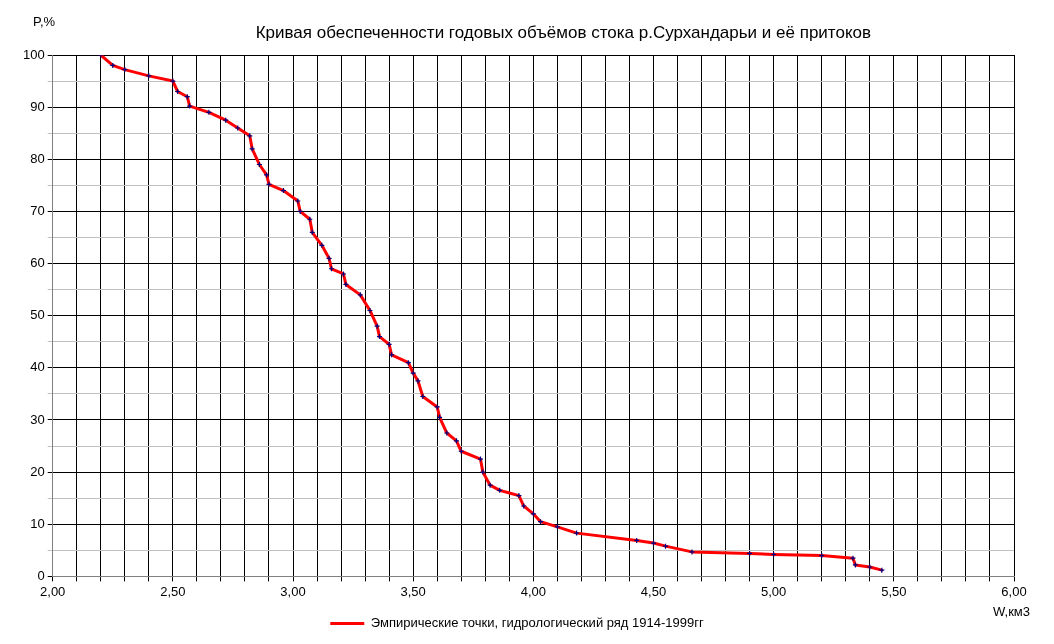 Image resolution: width=1054 pixels, height=644 pixels. What do you see at coordinates (41, 575) in the screenshot?
I see `y-tick-label: 0` at bounding box center [41, 575].